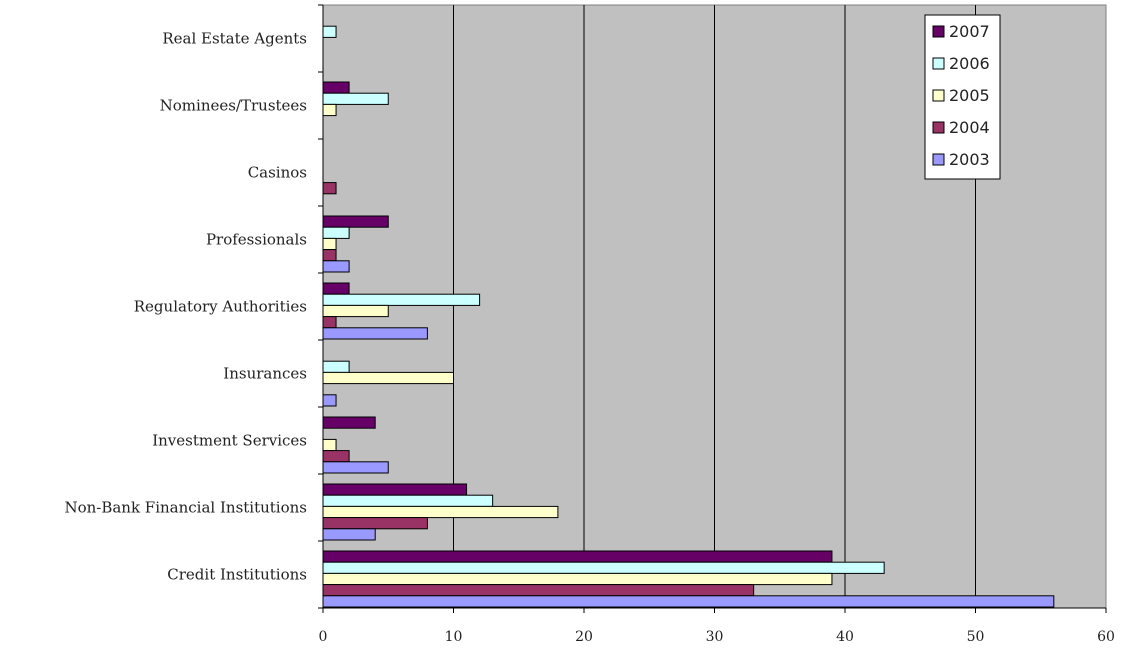 This screenshot has height=653, width=1128. Describe the element at coordinates (329, 31) in the screenshot. I see `bar-real-estate-agents-2006` at that location.